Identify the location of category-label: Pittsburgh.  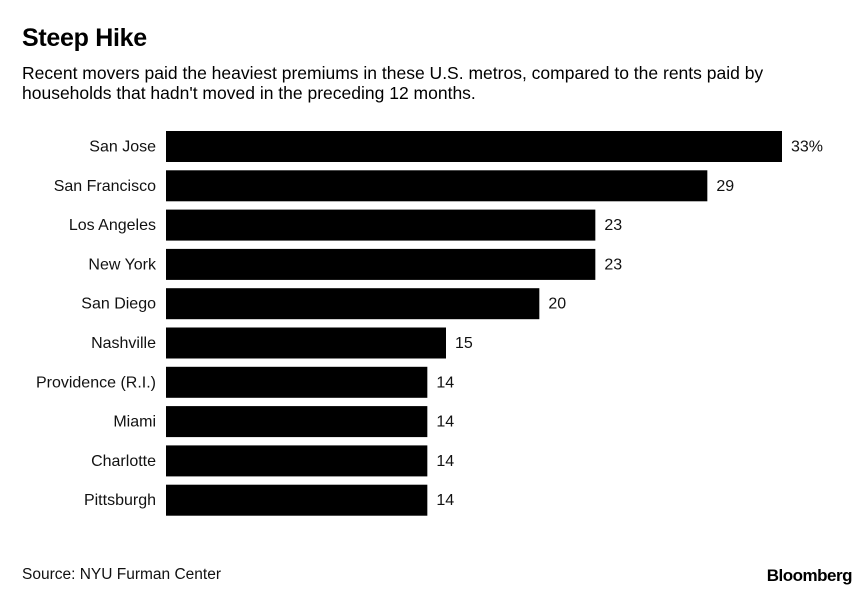
(120, 500).